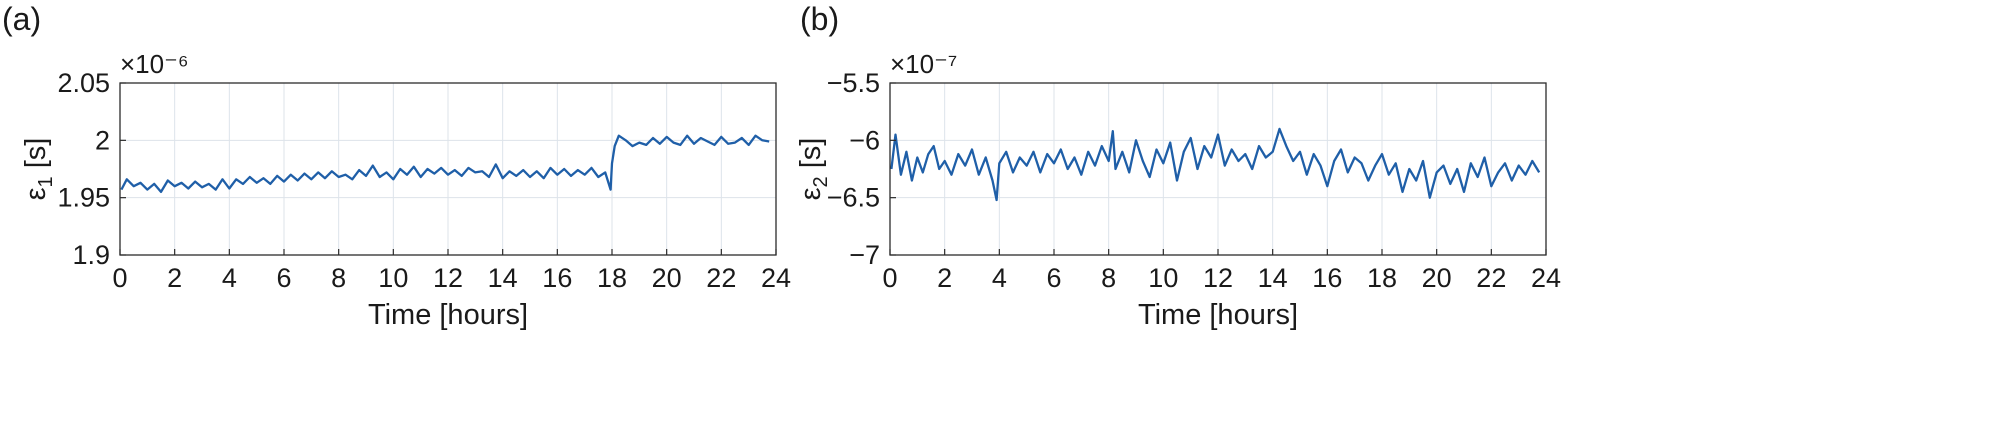  What do you see at coordinates (853, 83) in the screenshot?
I see `y-tick-label: −5.5` at bounding box center [853, 83].